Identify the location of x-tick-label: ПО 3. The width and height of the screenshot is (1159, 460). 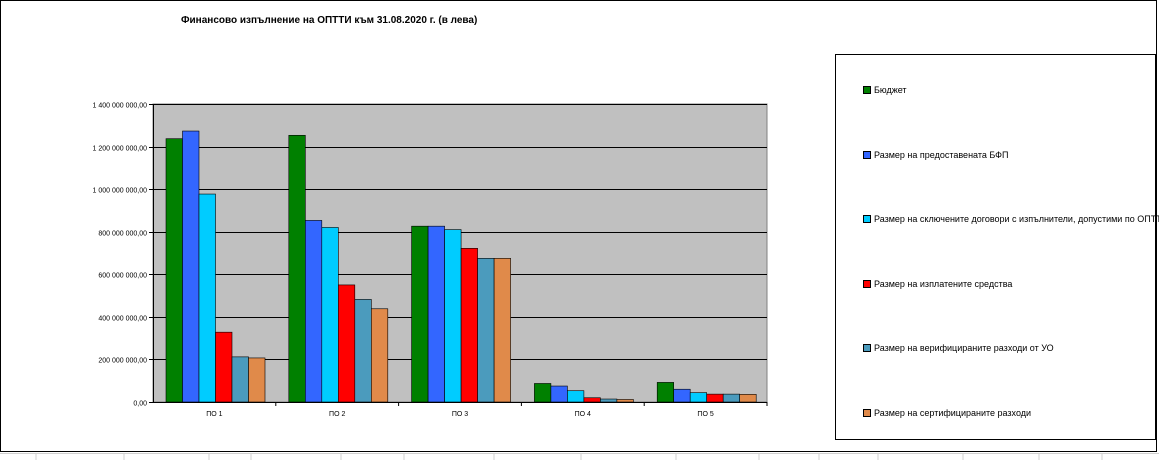
(460, 414).